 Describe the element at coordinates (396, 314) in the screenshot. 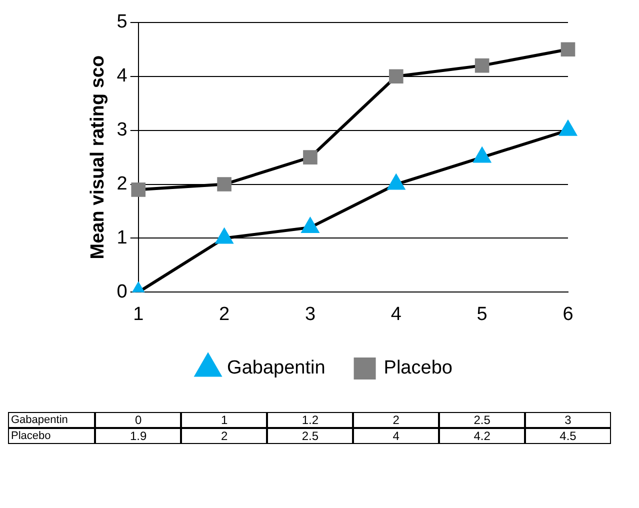

I see `x-tick-label: 4` at that location.